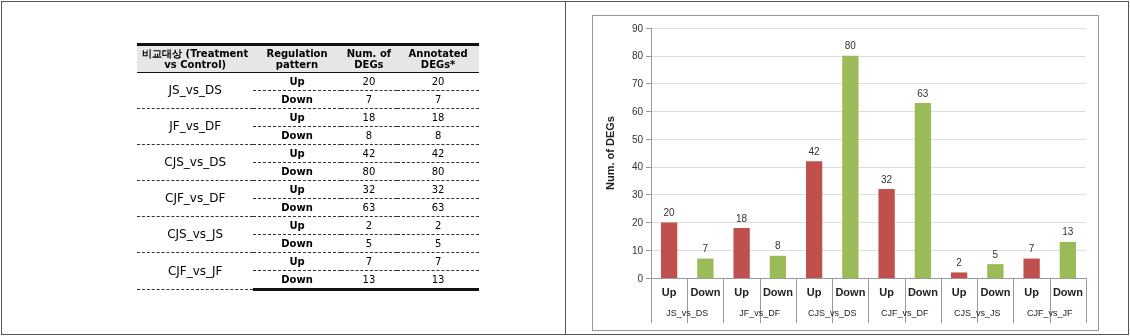 This screenshot has height=336, width=1130. I want to click on data-label: 2, so click(959, 262).